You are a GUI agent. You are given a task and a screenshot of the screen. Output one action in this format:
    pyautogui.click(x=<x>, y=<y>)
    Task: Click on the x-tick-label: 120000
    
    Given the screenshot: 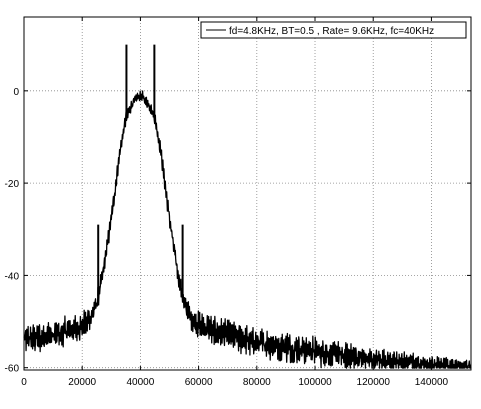 What is the action you would take?
    pyautogui.click(x=374, y=382)
    